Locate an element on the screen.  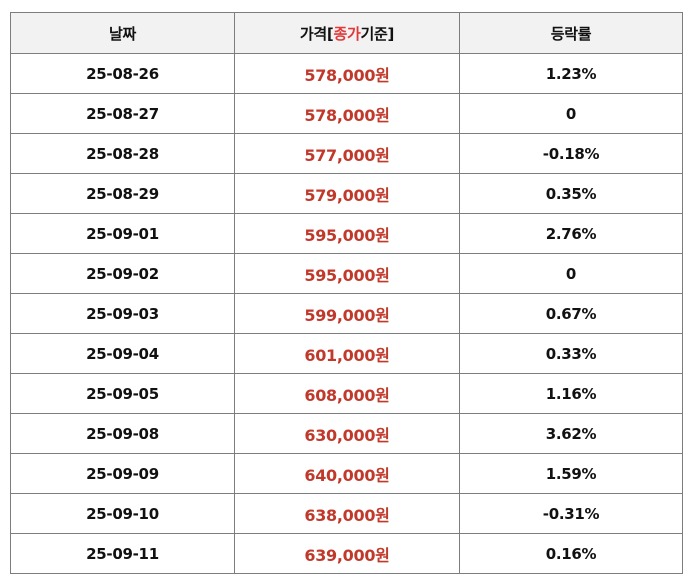
table-row: 25-09-08 630,000원 3.62% is located at coordinates (346, 433).